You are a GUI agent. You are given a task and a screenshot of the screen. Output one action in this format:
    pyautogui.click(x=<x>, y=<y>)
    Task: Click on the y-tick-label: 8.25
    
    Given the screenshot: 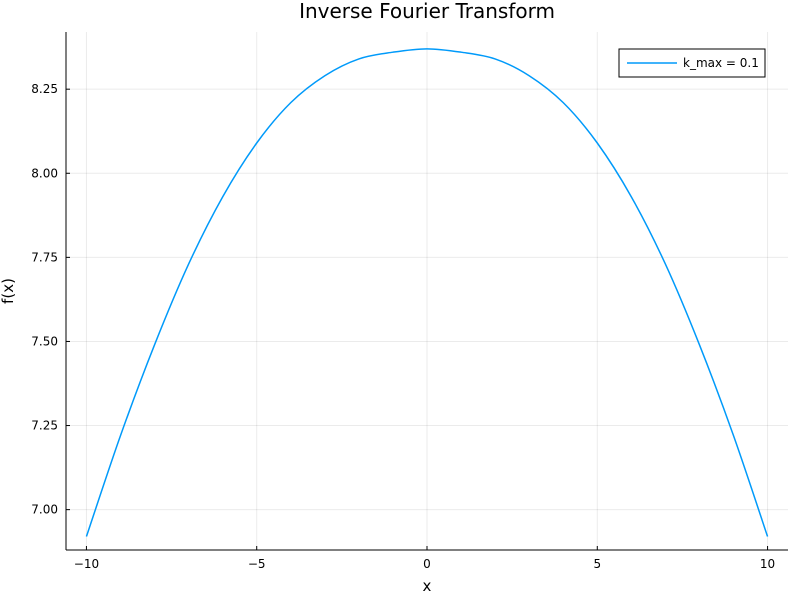 What is the action you would take?
    pyautogui.click(x=44, y=89)
    